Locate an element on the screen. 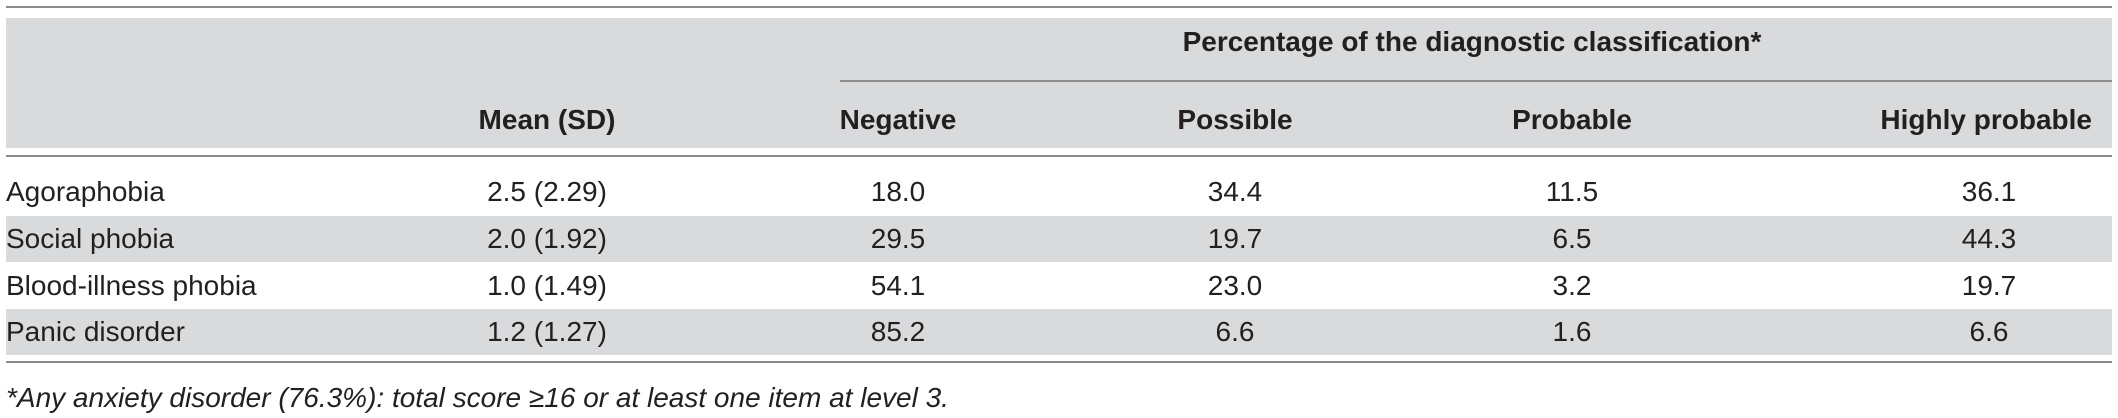 This screenshot has width=2118, height=418. cell-possible: 19.7 is located at coordinates (1235, 238).